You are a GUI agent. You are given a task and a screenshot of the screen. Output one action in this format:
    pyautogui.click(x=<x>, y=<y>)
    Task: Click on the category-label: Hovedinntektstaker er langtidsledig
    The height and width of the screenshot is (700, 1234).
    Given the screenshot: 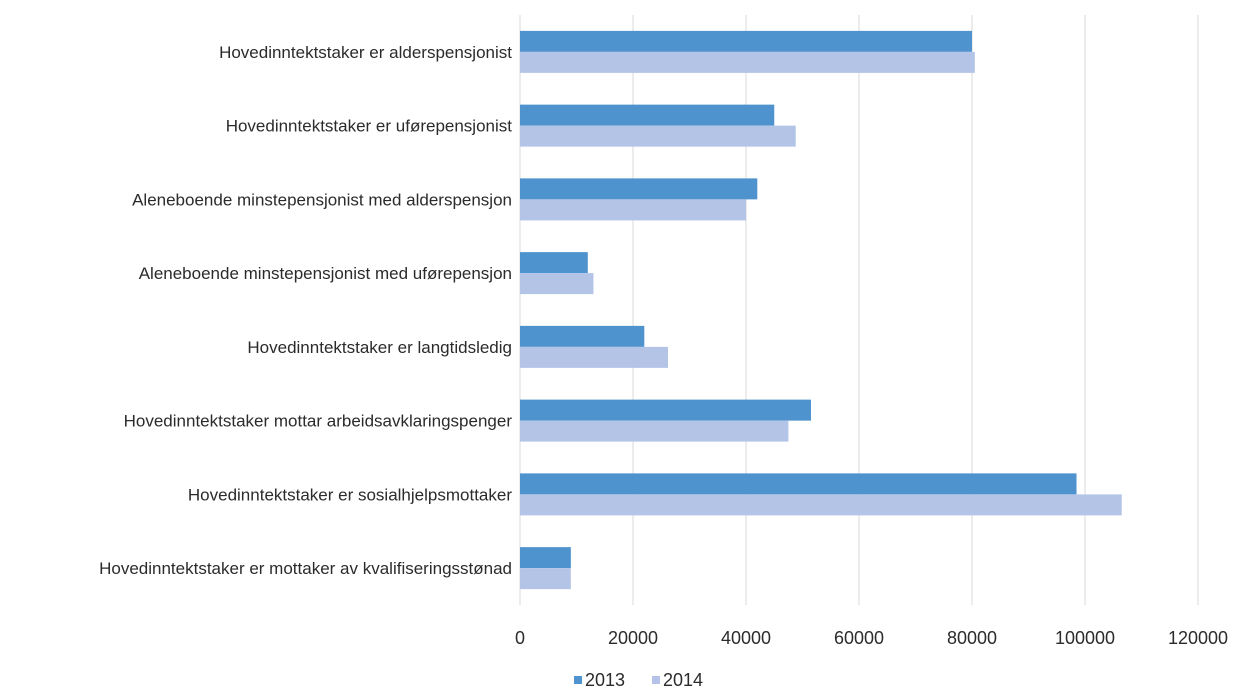 What is the action you would take?
    pyautogui.click(x=379, y=347)
    